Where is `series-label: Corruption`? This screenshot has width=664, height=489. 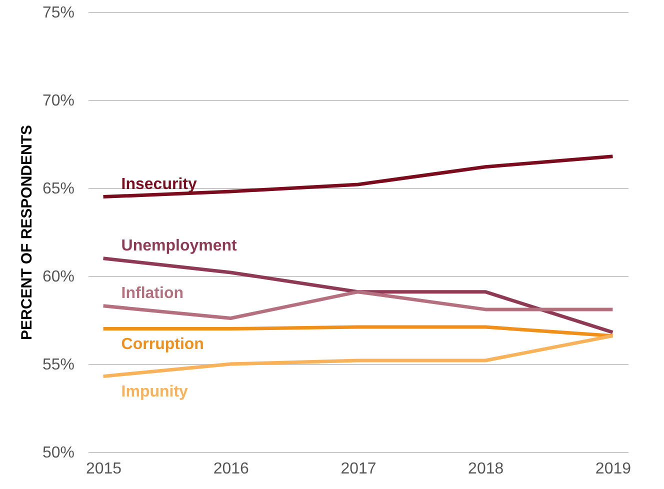 series-label: Corruption is located at coordinates (162, 344).